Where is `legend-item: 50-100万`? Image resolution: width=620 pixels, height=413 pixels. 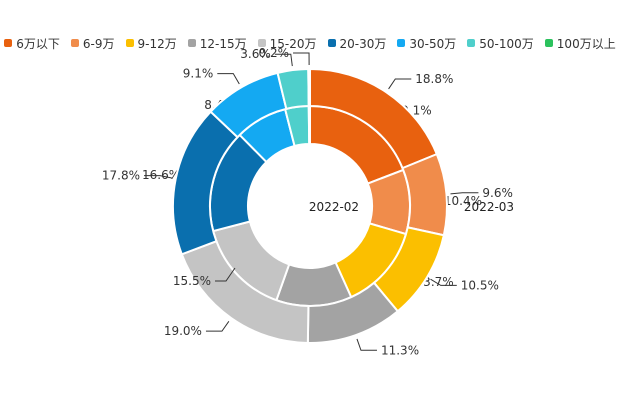
legend-item: 50-100万 is located at coordinates (500, 43).